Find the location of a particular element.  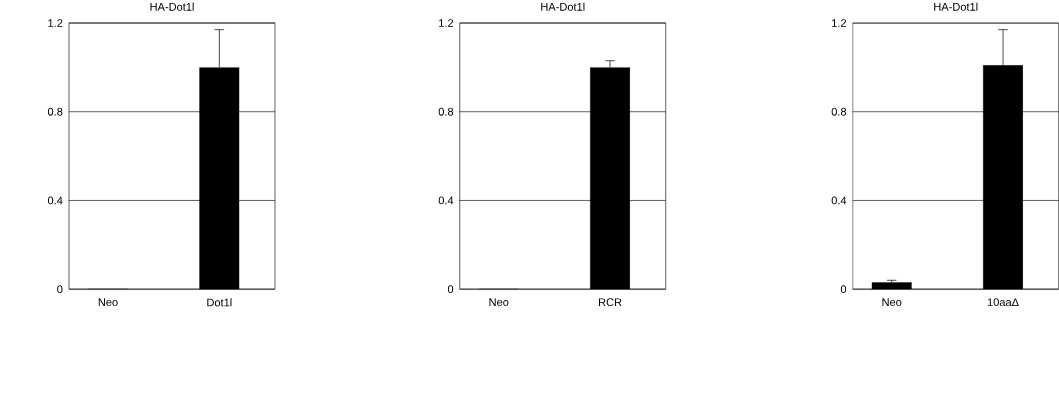

x-tick-label: 10aaΔ is located at coordinates (1003, 302).